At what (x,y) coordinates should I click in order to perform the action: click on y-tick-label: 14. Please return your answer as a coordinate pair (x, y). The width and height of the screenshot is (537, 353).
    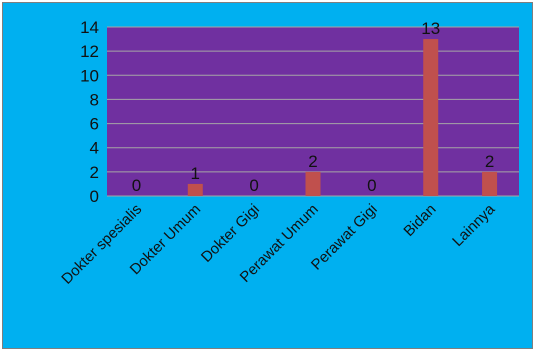
    Looking at the image, I should click on (89, 27).